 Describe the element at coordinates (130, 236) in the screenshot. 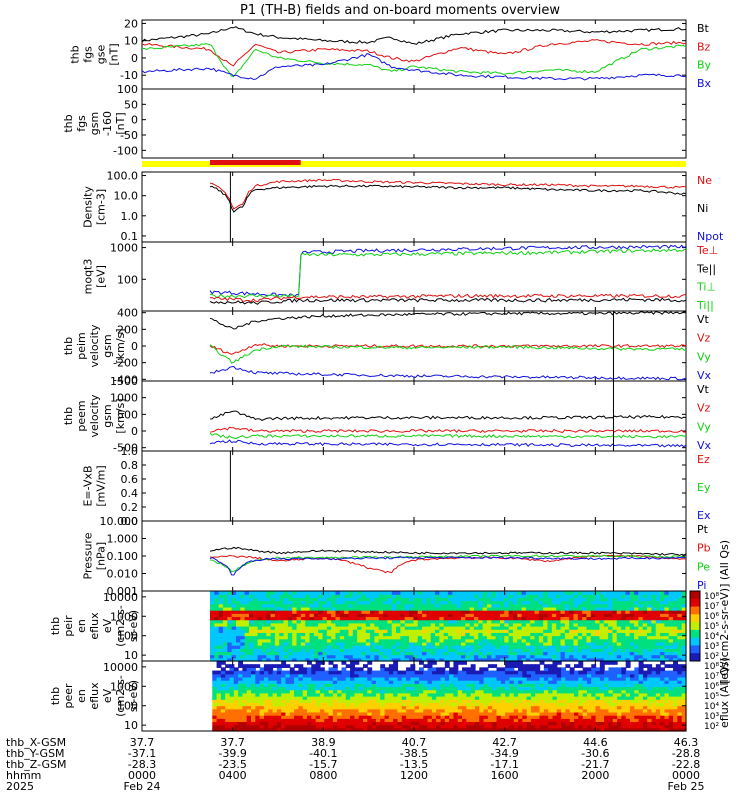

I see `y-tick-label: 0.1` at that location.